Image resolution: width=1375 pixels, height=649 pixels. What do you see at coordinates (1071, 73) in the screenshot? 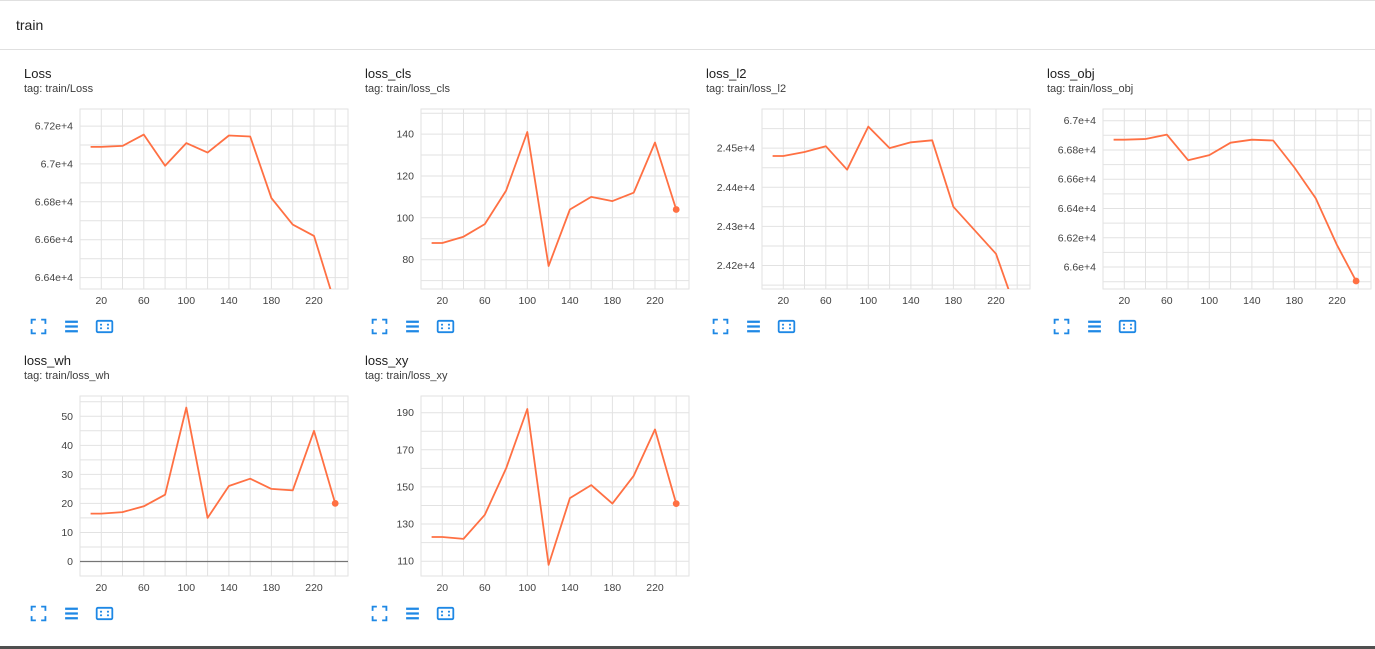
I see `chart-title: loss_obj` at bounding box center [1071, 73].